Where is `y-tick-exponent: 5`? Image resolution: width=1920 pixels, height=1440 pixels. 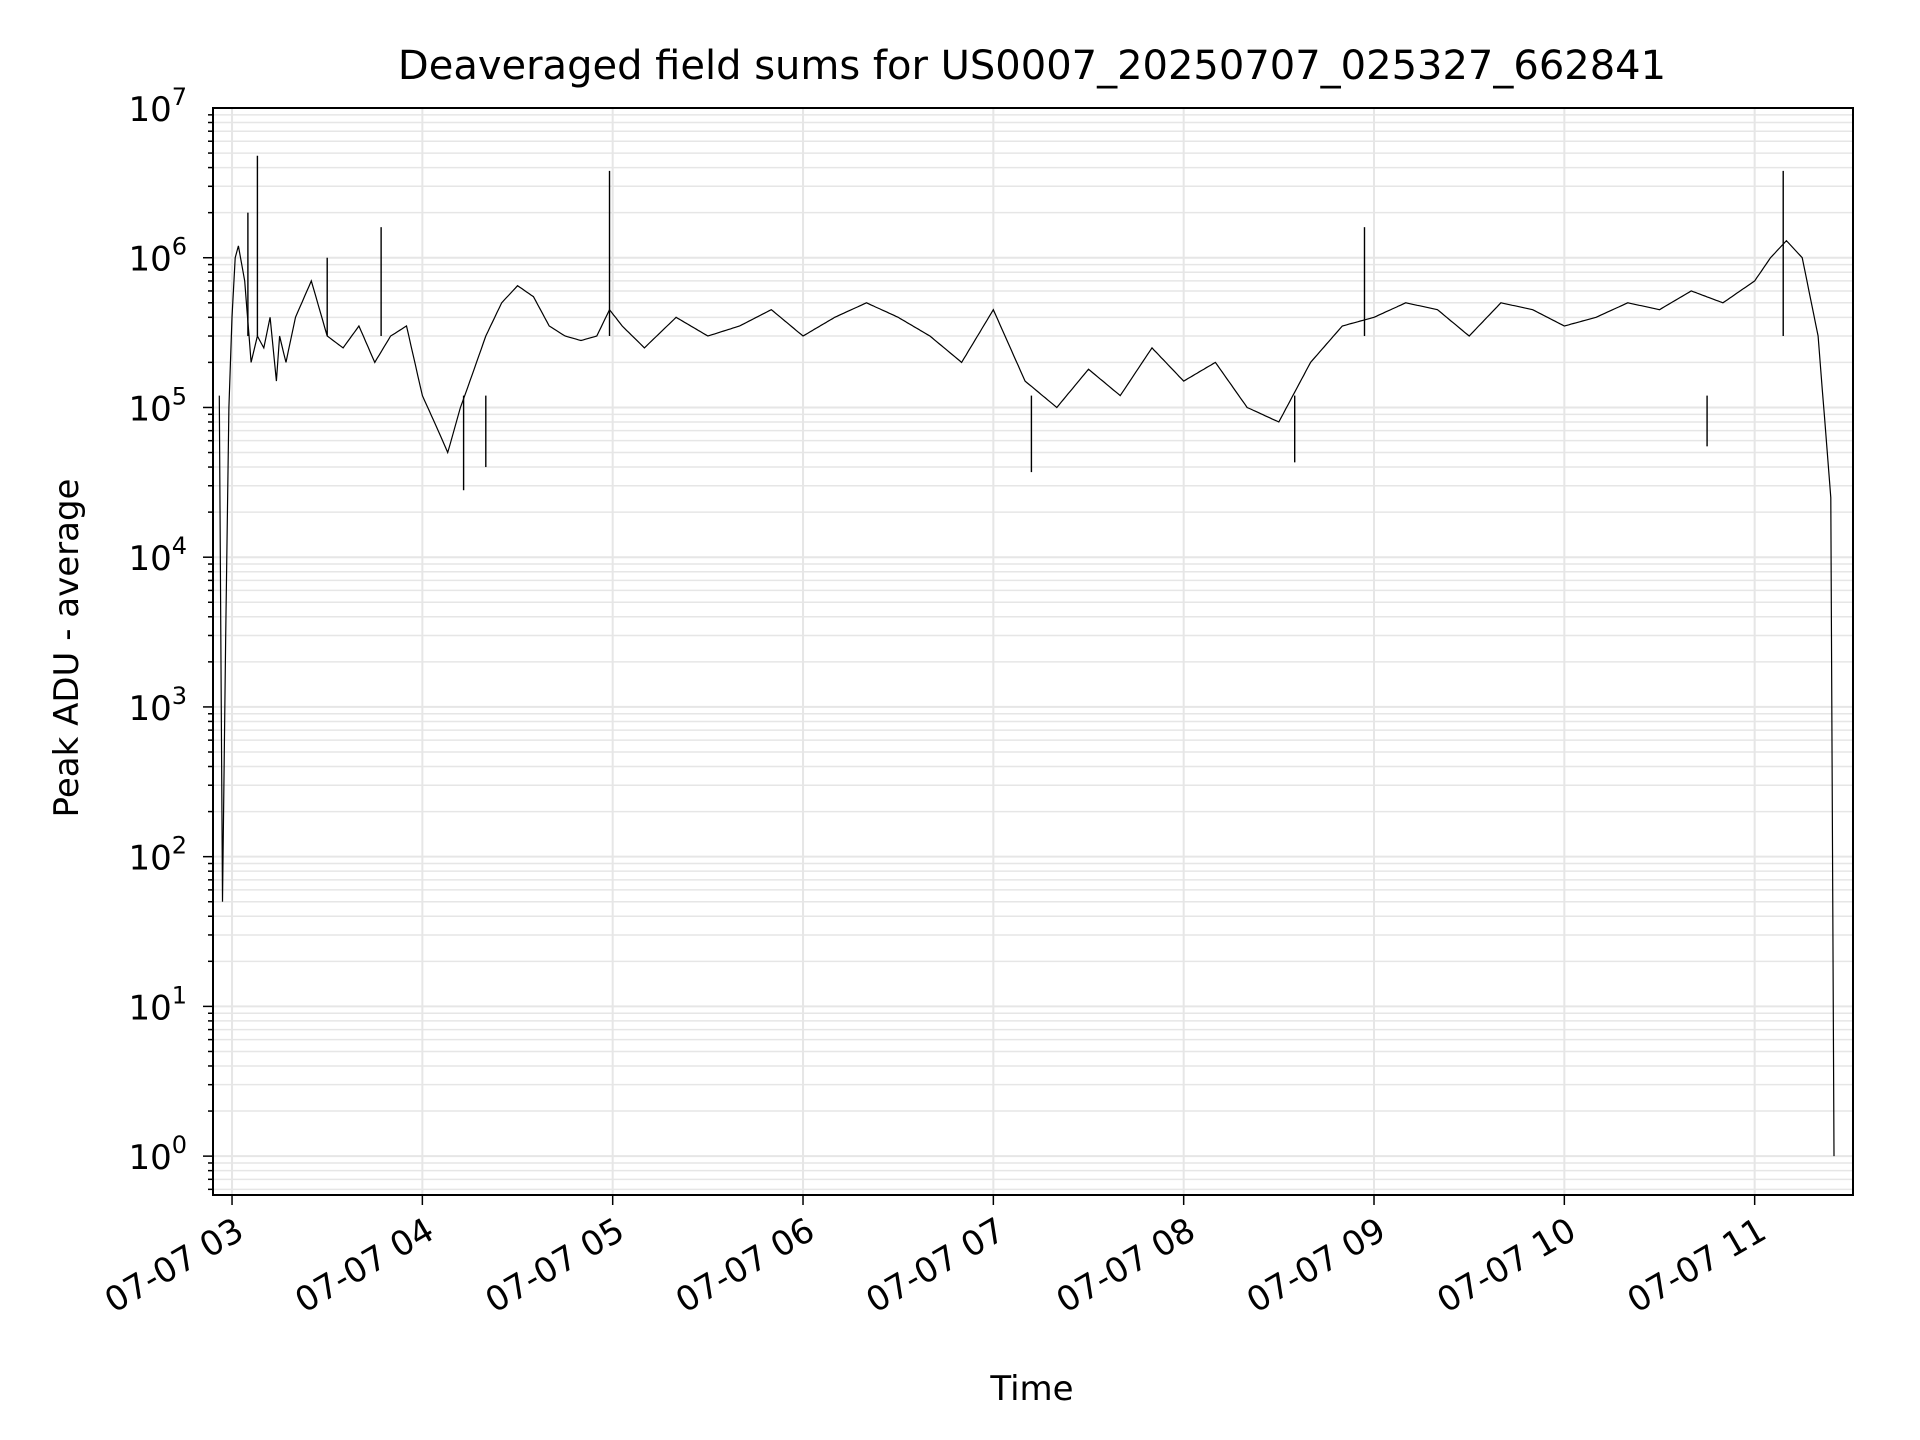
y-tick-exponent: 5 is located at coordinates (179, 396).